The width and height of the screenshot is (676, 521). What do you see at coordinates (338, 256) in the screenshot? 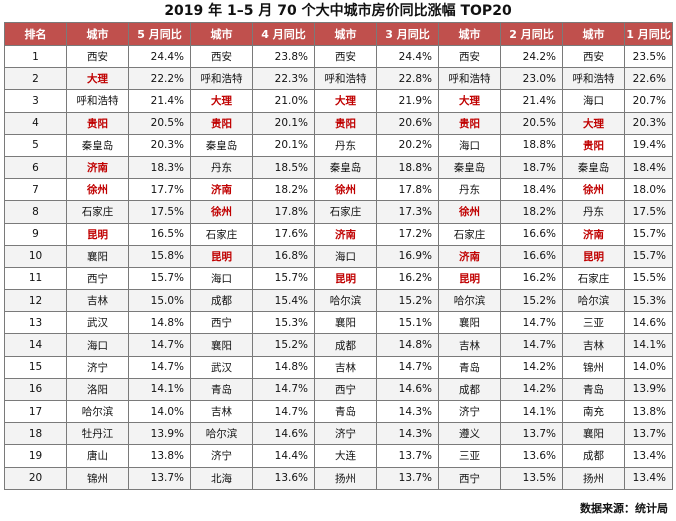
I see `table-row: 10 襄阳 15.8% 昆明 16.8% 海口 16.9% 济南 16.6% 昆明 15.7%` at bounding box center [338, 256].